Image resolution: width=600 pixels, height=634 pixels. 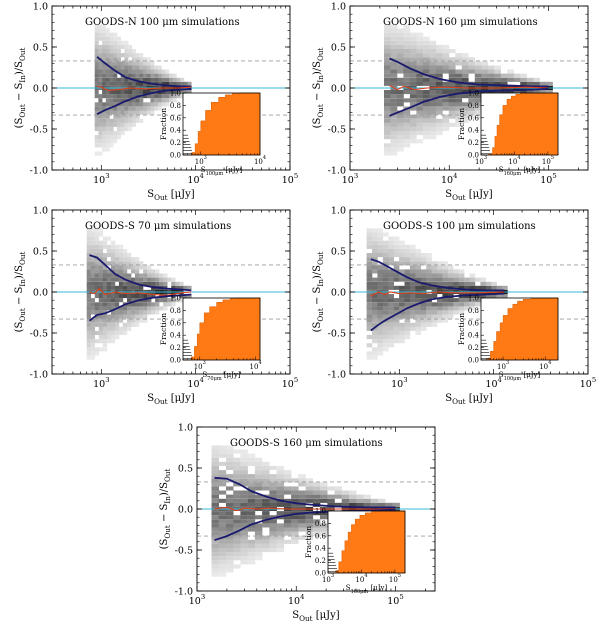 What do you see at coordinates (548, 179) in the screenshot?
I see `x-tick-label: 10⁵` at bounding box center [548, 179].